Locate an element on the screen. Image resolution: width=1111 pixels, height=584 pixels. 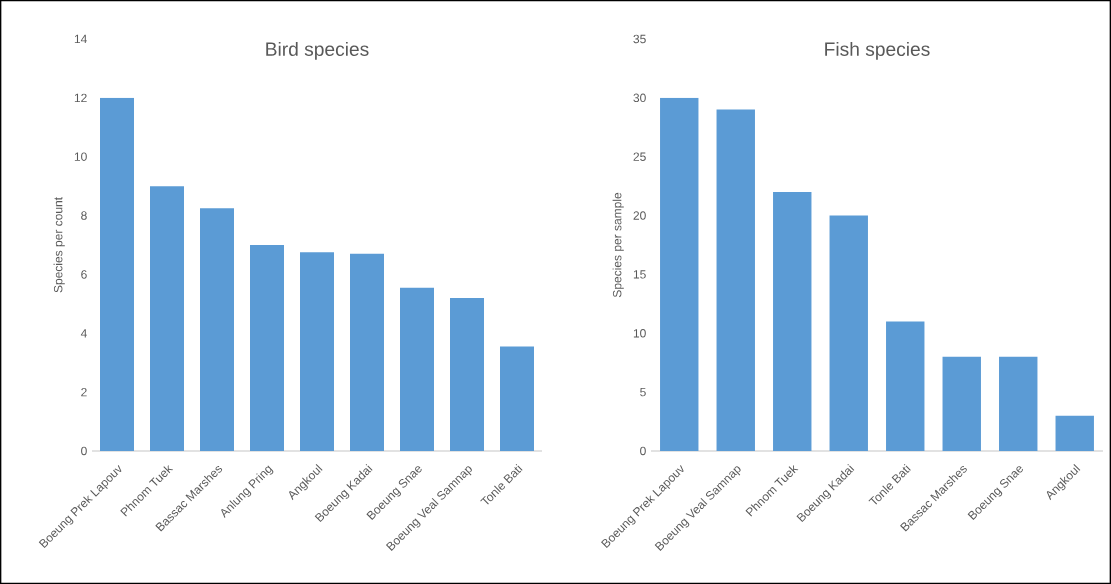
y-axis-title: Species per count is located at coordinates (59, 245).